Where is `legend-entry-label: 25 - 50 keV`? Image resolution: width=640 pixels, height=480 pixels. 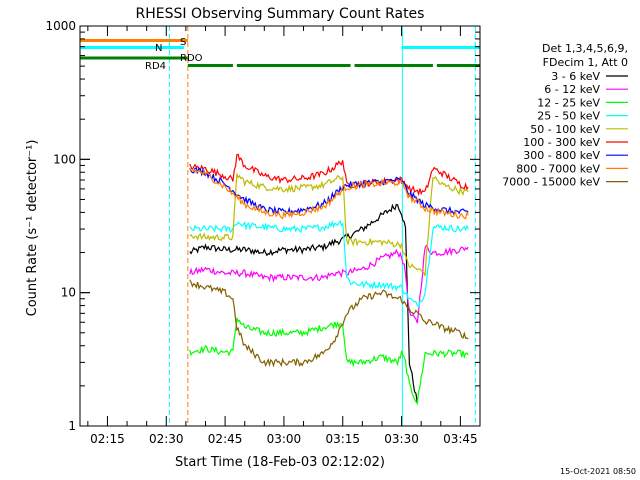
legend-entry-label: 25 - 50 keV is located at coordinates (568, 116).